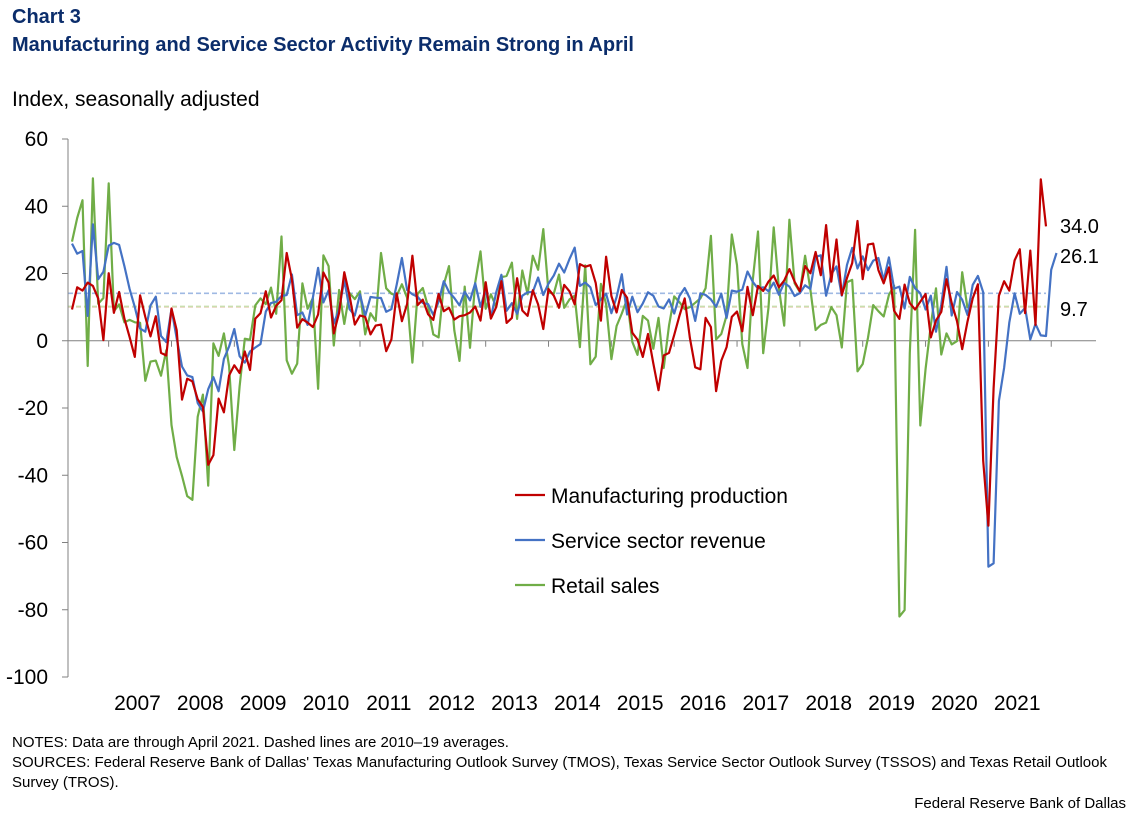  Describe the element at coordinates (36, 139) in the screenshot. I see `y-tick-label: 60` at that location.